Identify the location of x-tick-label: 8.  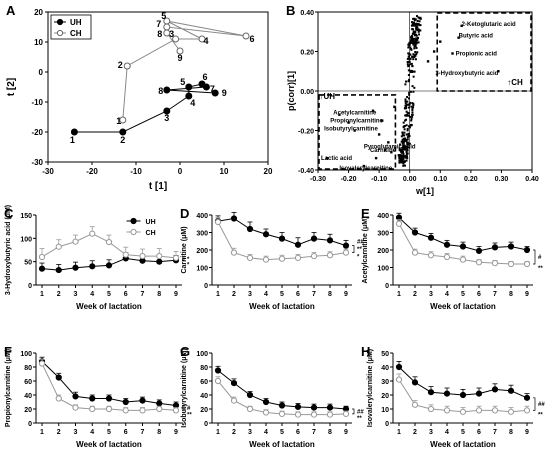
(330, 294).